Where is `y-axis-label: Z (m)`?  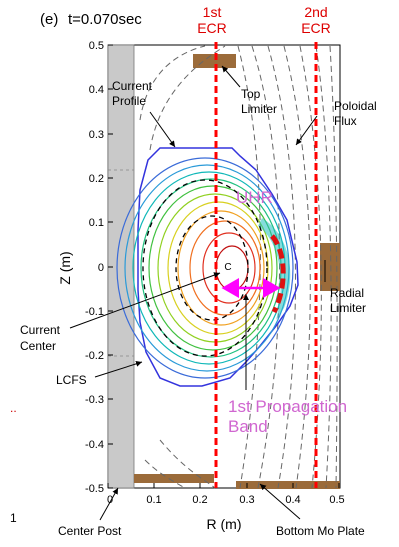
y-axis-label: Z (m) is located at coordinates (65, 267).